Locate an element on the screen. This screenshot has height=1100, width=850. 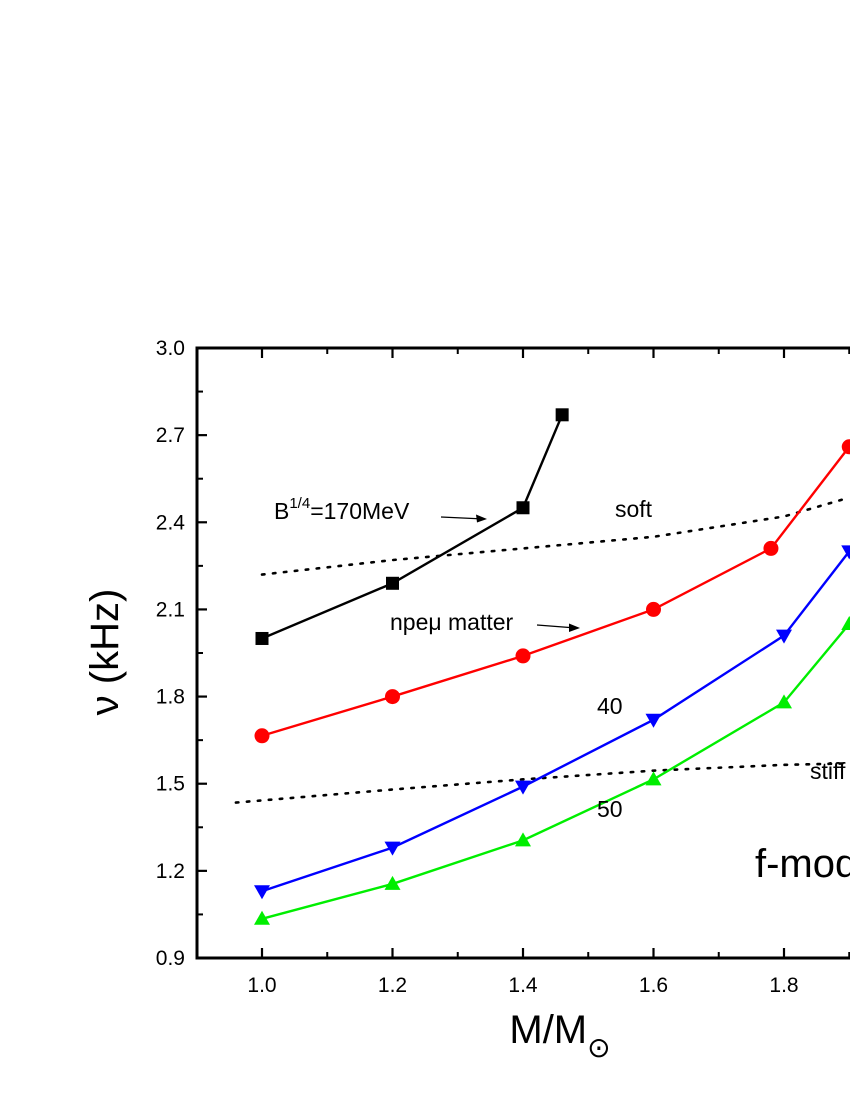
bag-value: =170MeV is located at coordinates (360, 511).